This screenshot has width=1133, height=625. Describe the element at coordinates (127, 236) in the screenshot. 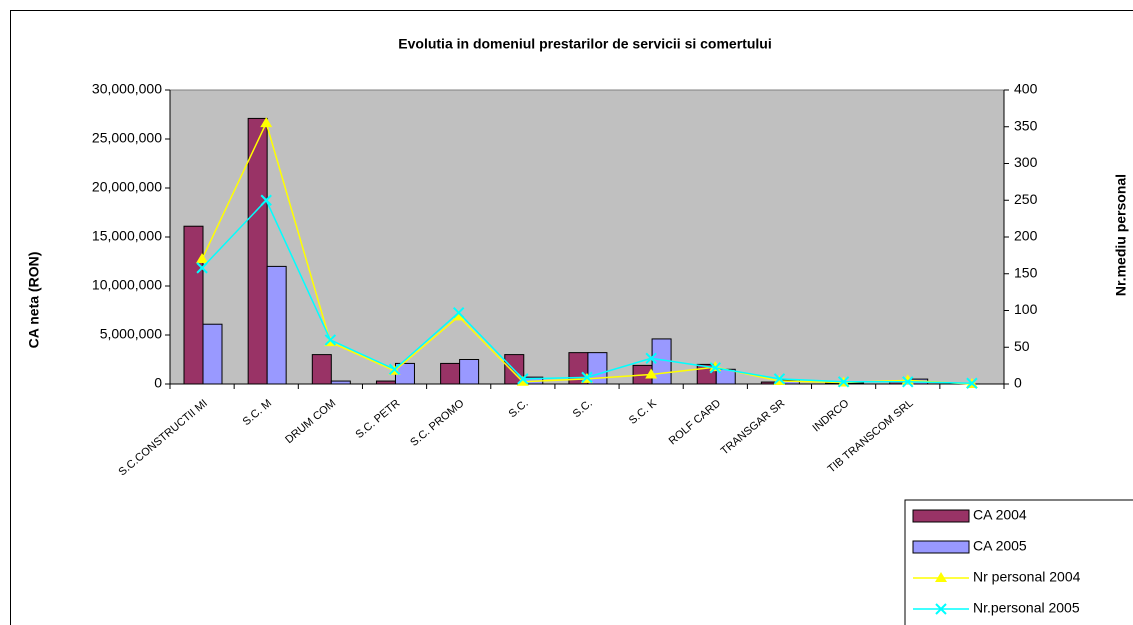

I see `y-tick-label: 15,000,000` at that location.